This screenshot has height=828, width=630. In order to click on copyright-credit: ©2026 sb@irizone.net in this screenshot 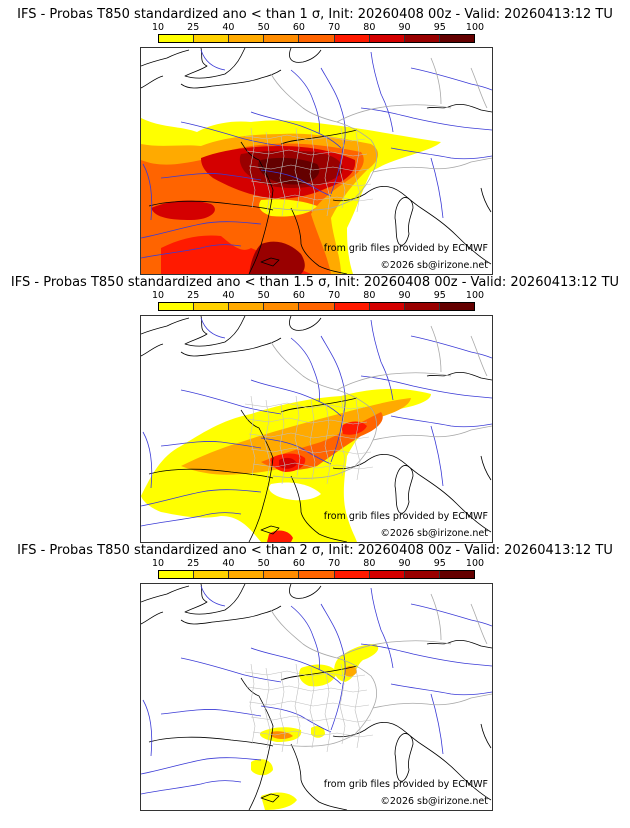, I will do `click(434, 265)`.